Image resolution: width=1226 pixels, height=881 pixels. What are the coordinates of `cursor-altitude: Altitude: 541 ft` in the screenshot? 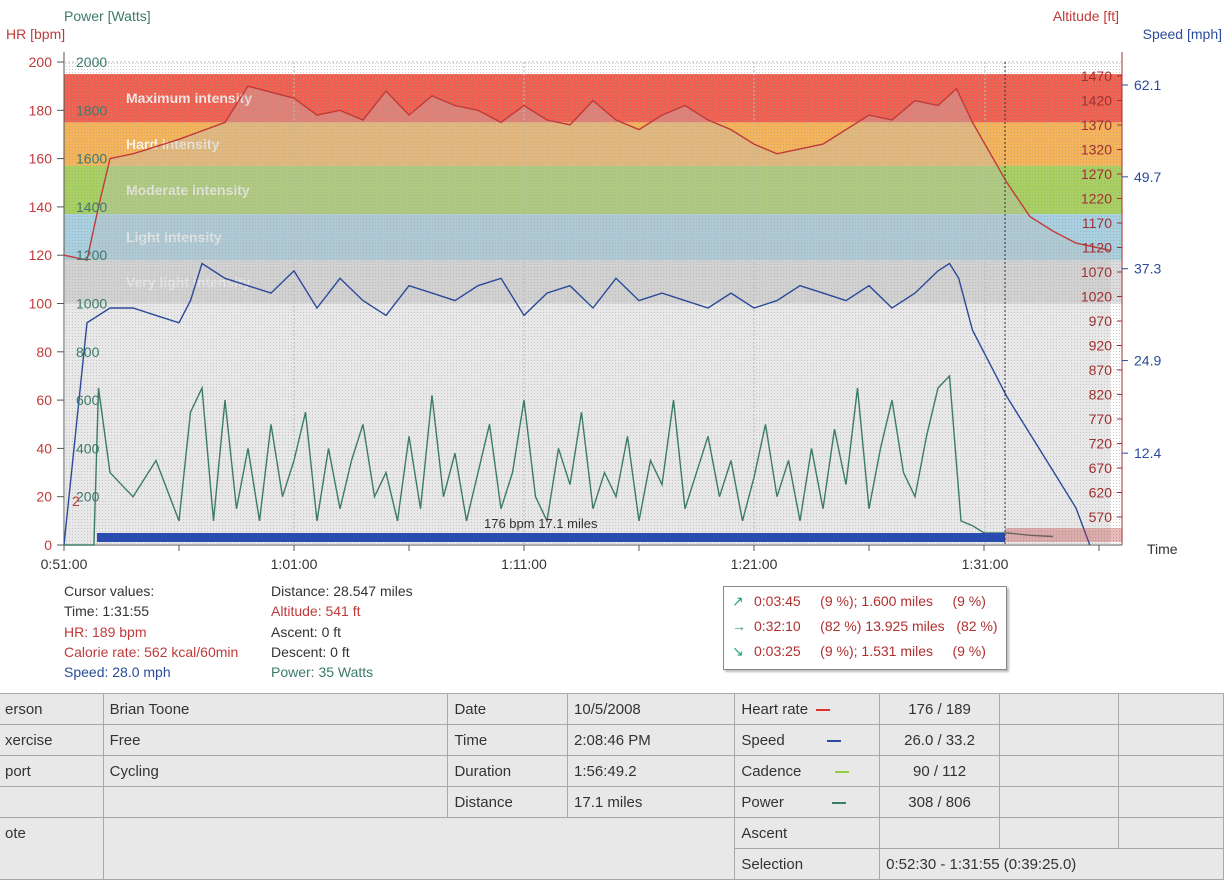 It's located at (316, 611).